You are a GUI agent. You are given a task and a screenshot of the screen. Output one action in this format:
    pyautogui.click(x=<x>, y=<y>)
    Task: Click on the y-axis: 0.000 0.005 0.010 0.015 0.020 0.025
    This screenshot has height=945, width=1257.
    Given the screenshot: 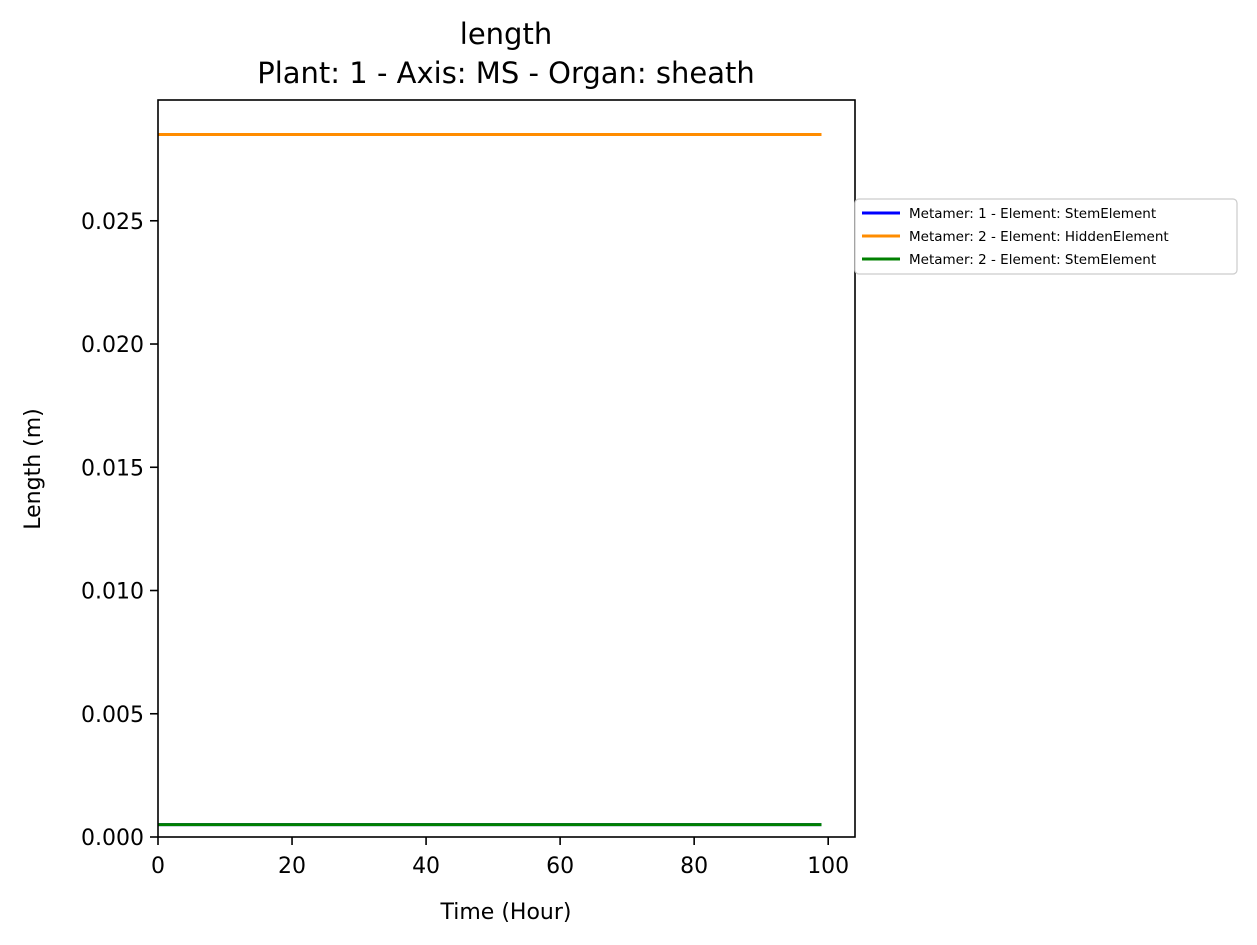 What is the action you would take?
    pyautogui.click(x=119, y=530)
    